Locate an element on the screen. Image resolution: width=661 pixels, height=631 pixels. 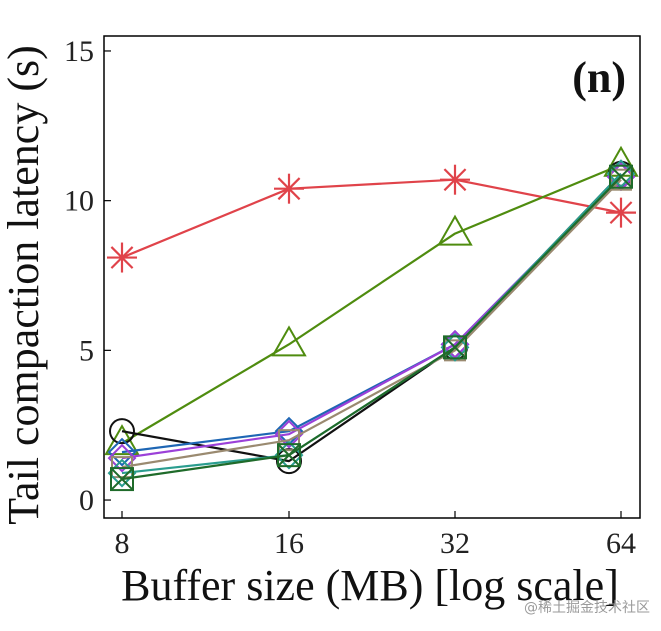
x-tick-label: 16 is located at coordinates (289, 543).